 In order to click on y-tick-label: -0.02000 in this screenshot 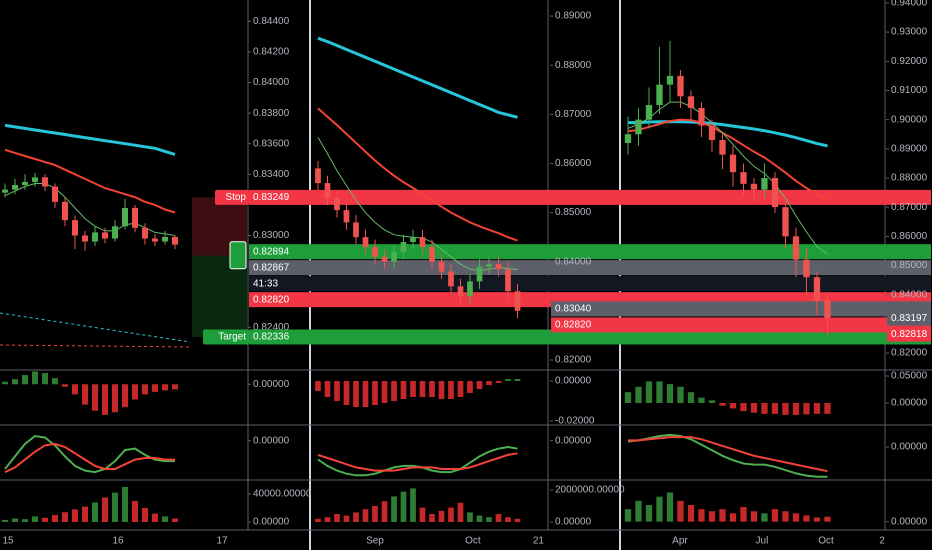, I will do `click(575, 421)`.